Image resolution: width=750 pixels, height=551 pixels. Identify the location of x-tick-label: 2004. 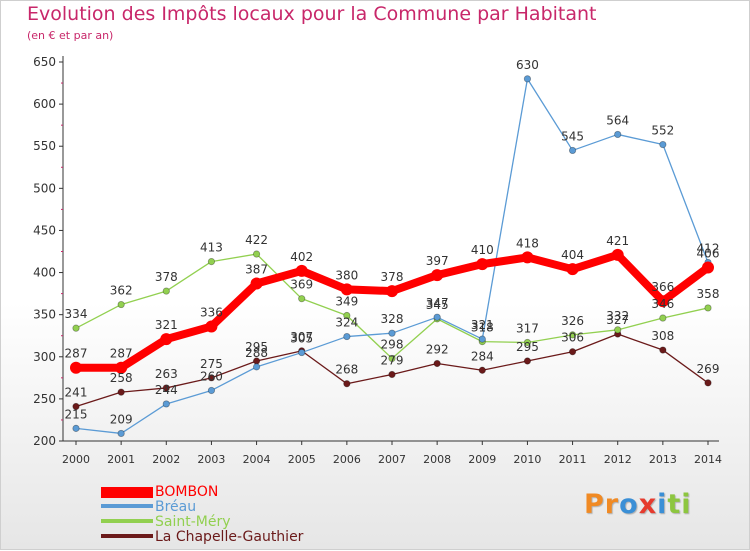
(257, 459).